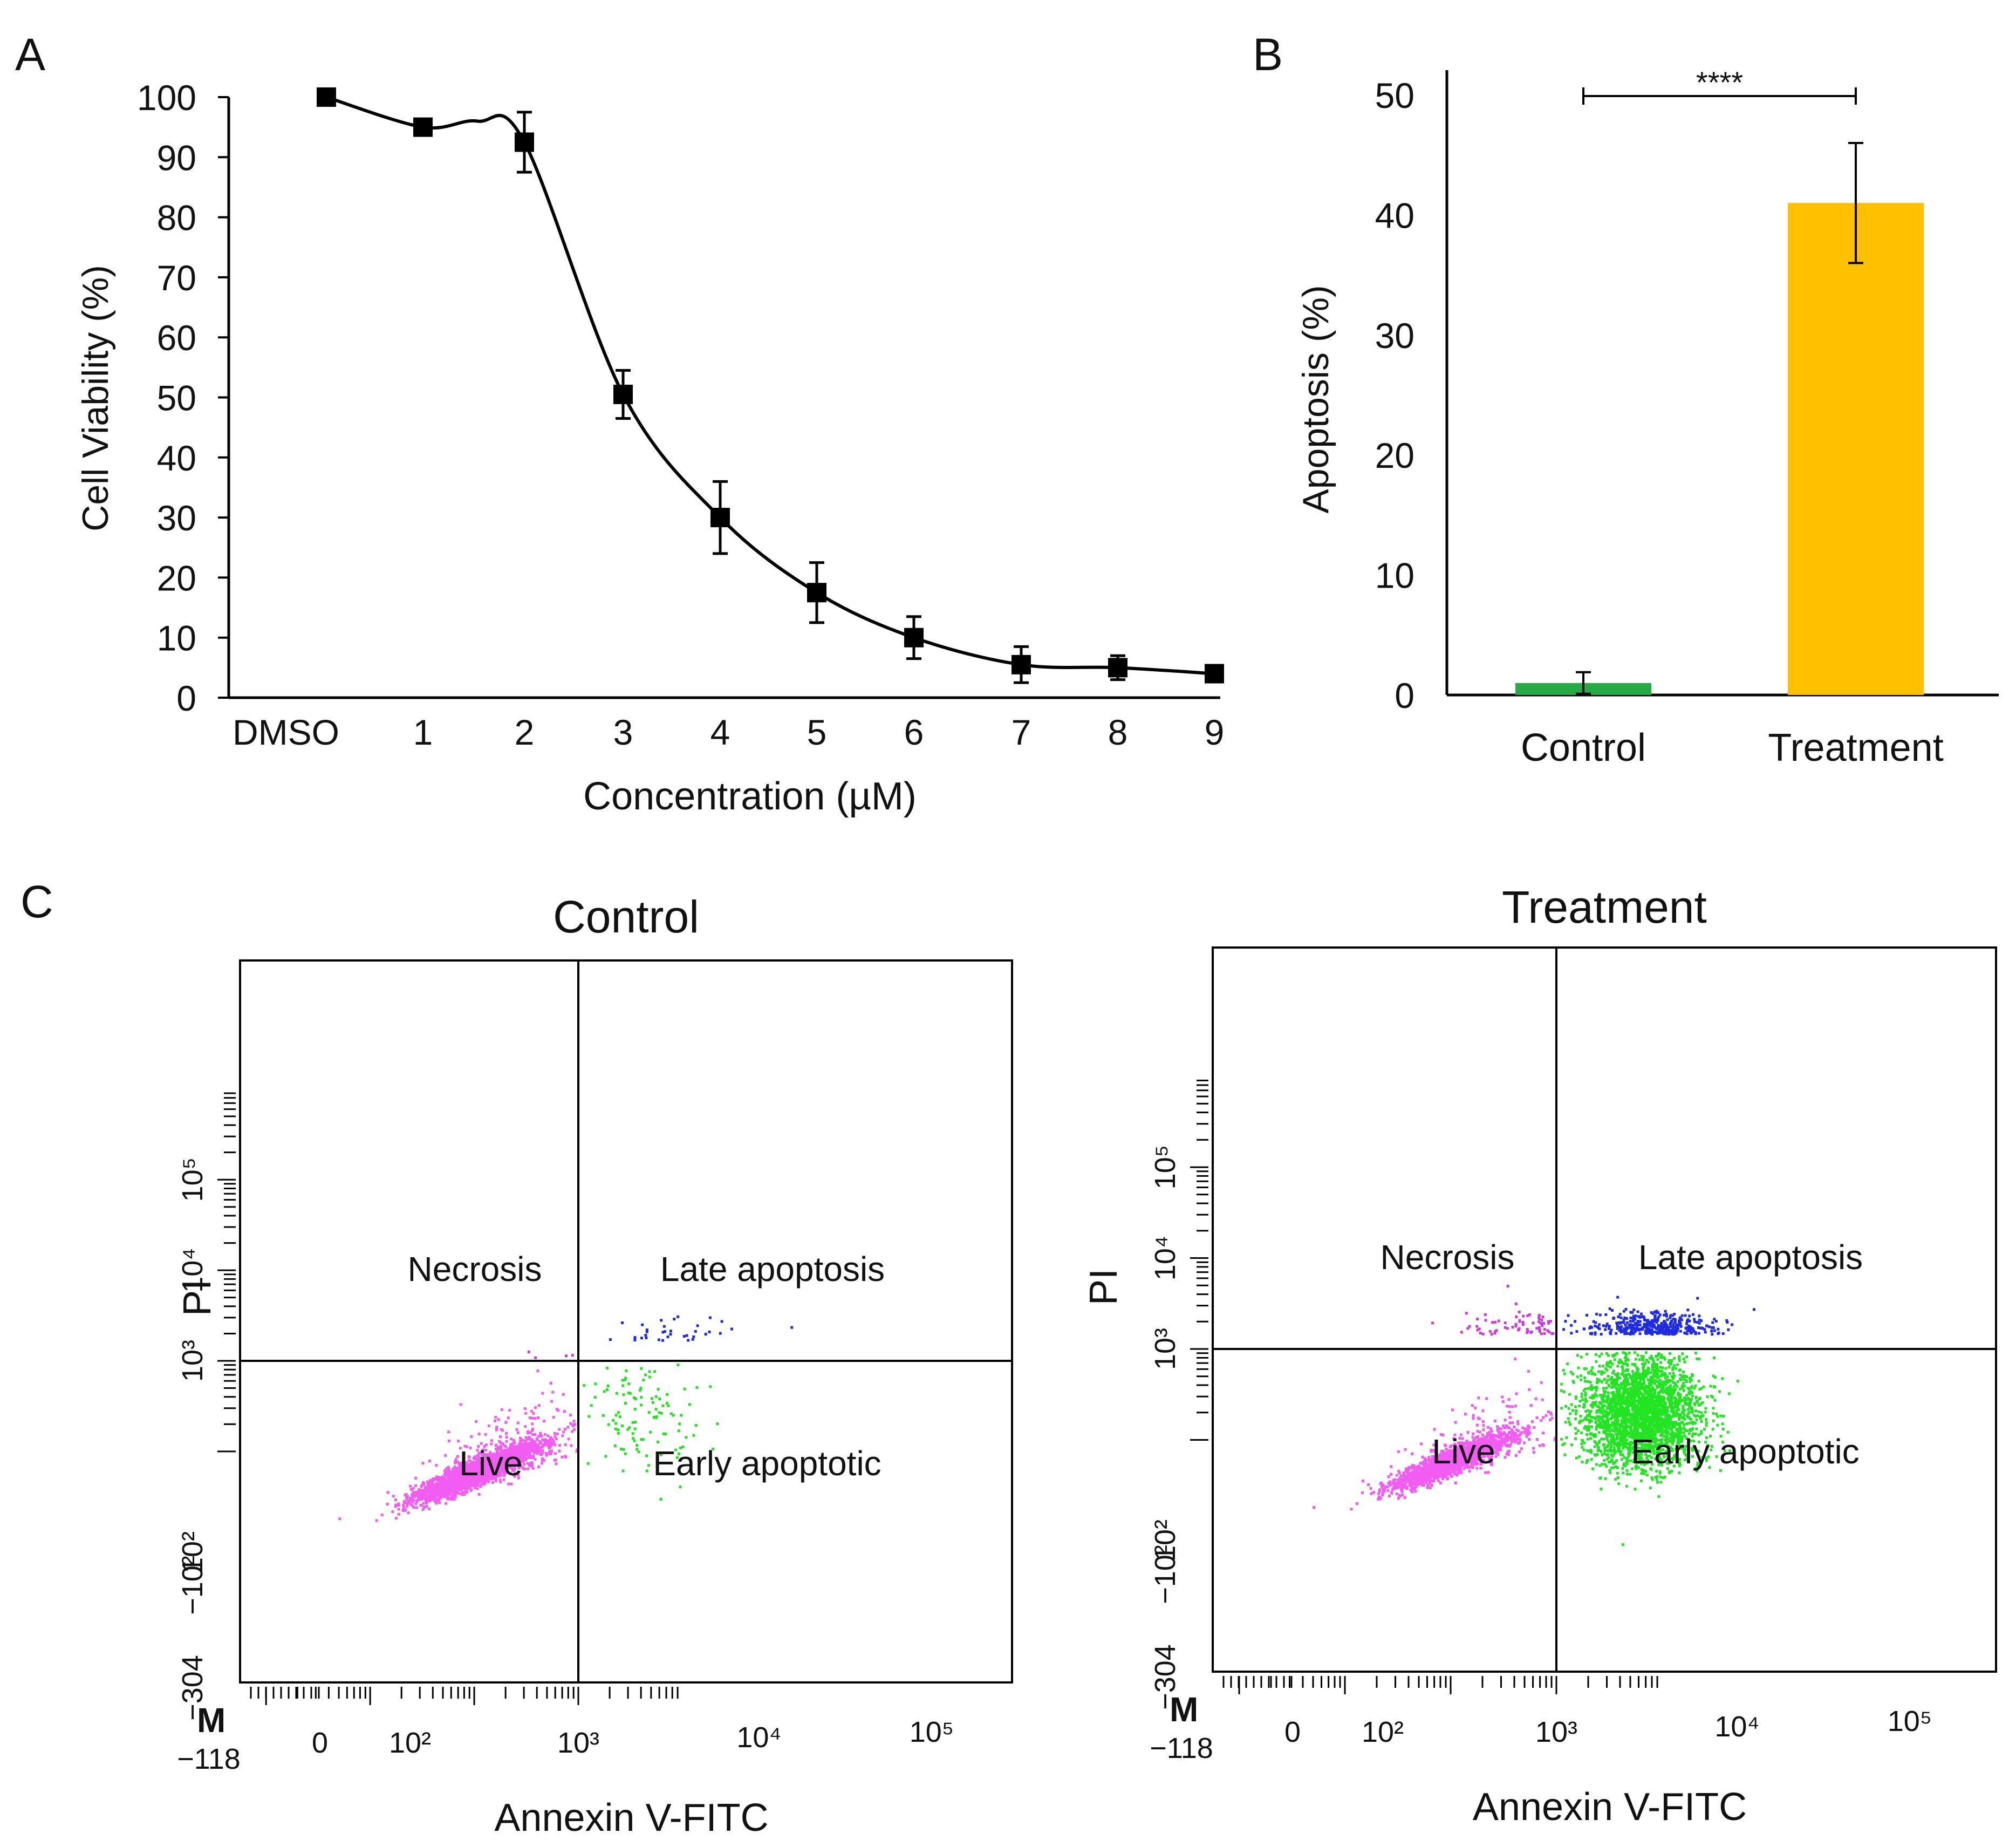  Describe the element at coordinates (1404, 695) in the screenshot. I see `panel-b-y-tick-label: 0` at that location.